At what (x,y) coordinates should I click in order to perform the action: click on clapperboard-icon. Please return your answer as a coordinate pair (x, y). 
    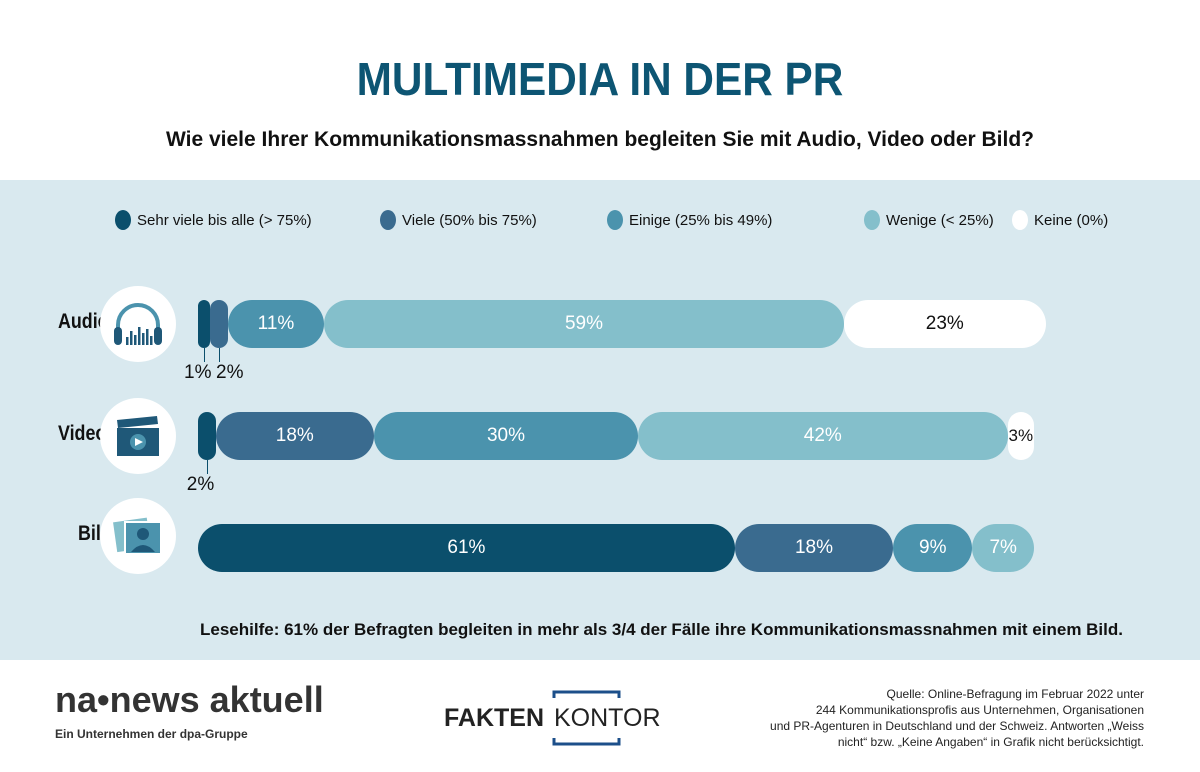
    Looking at the image, I should click on (138, 436).